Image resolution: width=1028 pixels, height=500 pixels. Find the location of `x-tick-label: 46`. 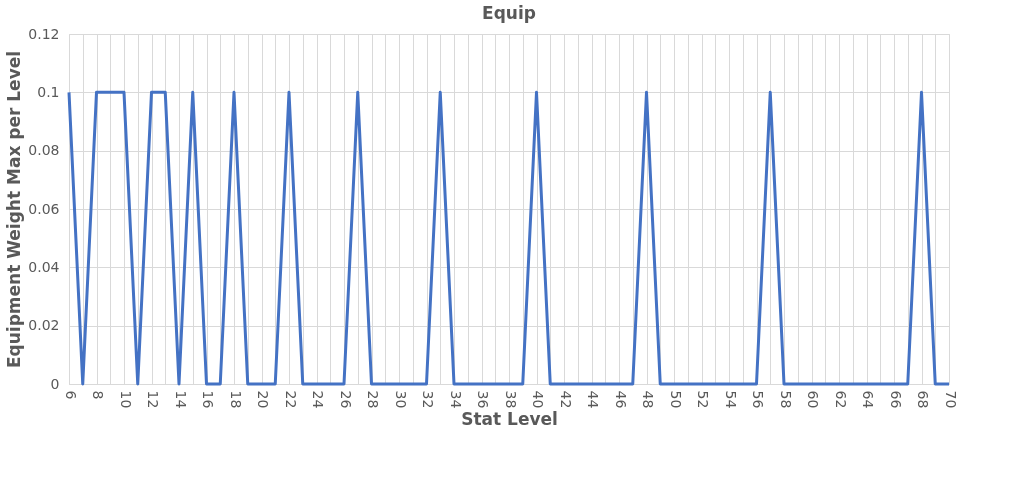

x-tick-label: 46 is located at coordinates (620, 399).